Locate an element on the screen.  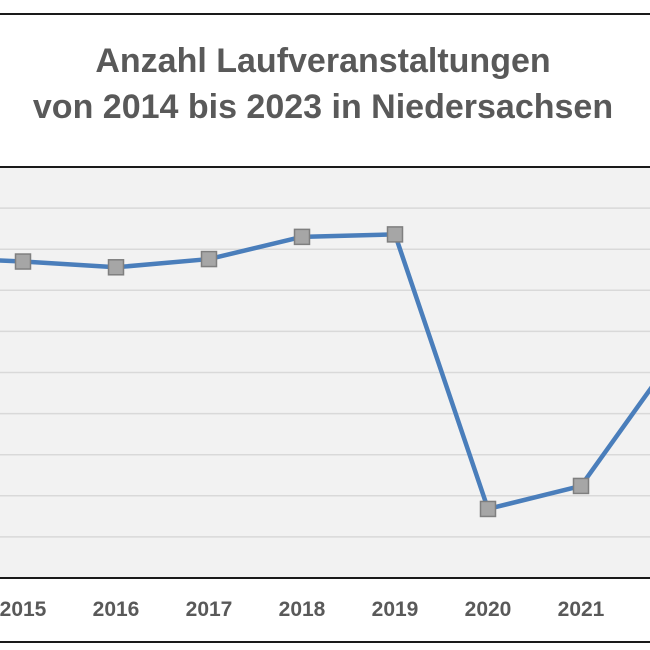
data-point-2015 is located at coordinates (23, 261).